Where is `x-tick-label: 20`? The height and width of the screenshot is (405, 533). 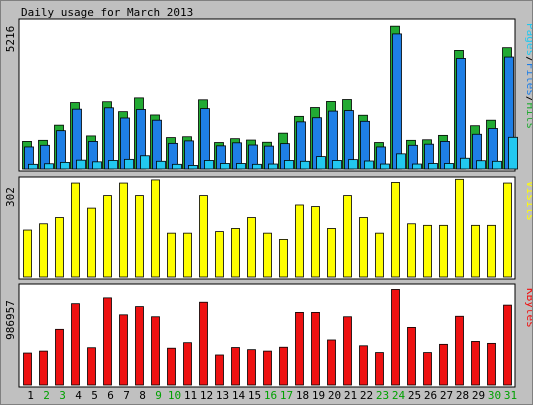 x-tick-label: 20 is located at coordinates (334, 395).